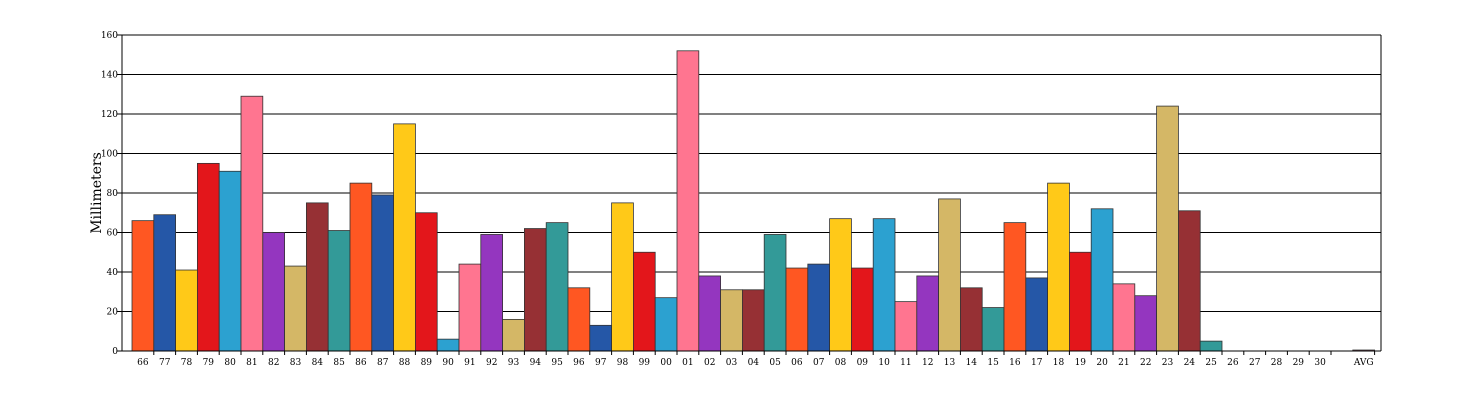 This screenshot has height=400, width=1465. Describe the element at coordinates (1059, 363) in the screenshot. I see `x-tick-label: 18` at that location.